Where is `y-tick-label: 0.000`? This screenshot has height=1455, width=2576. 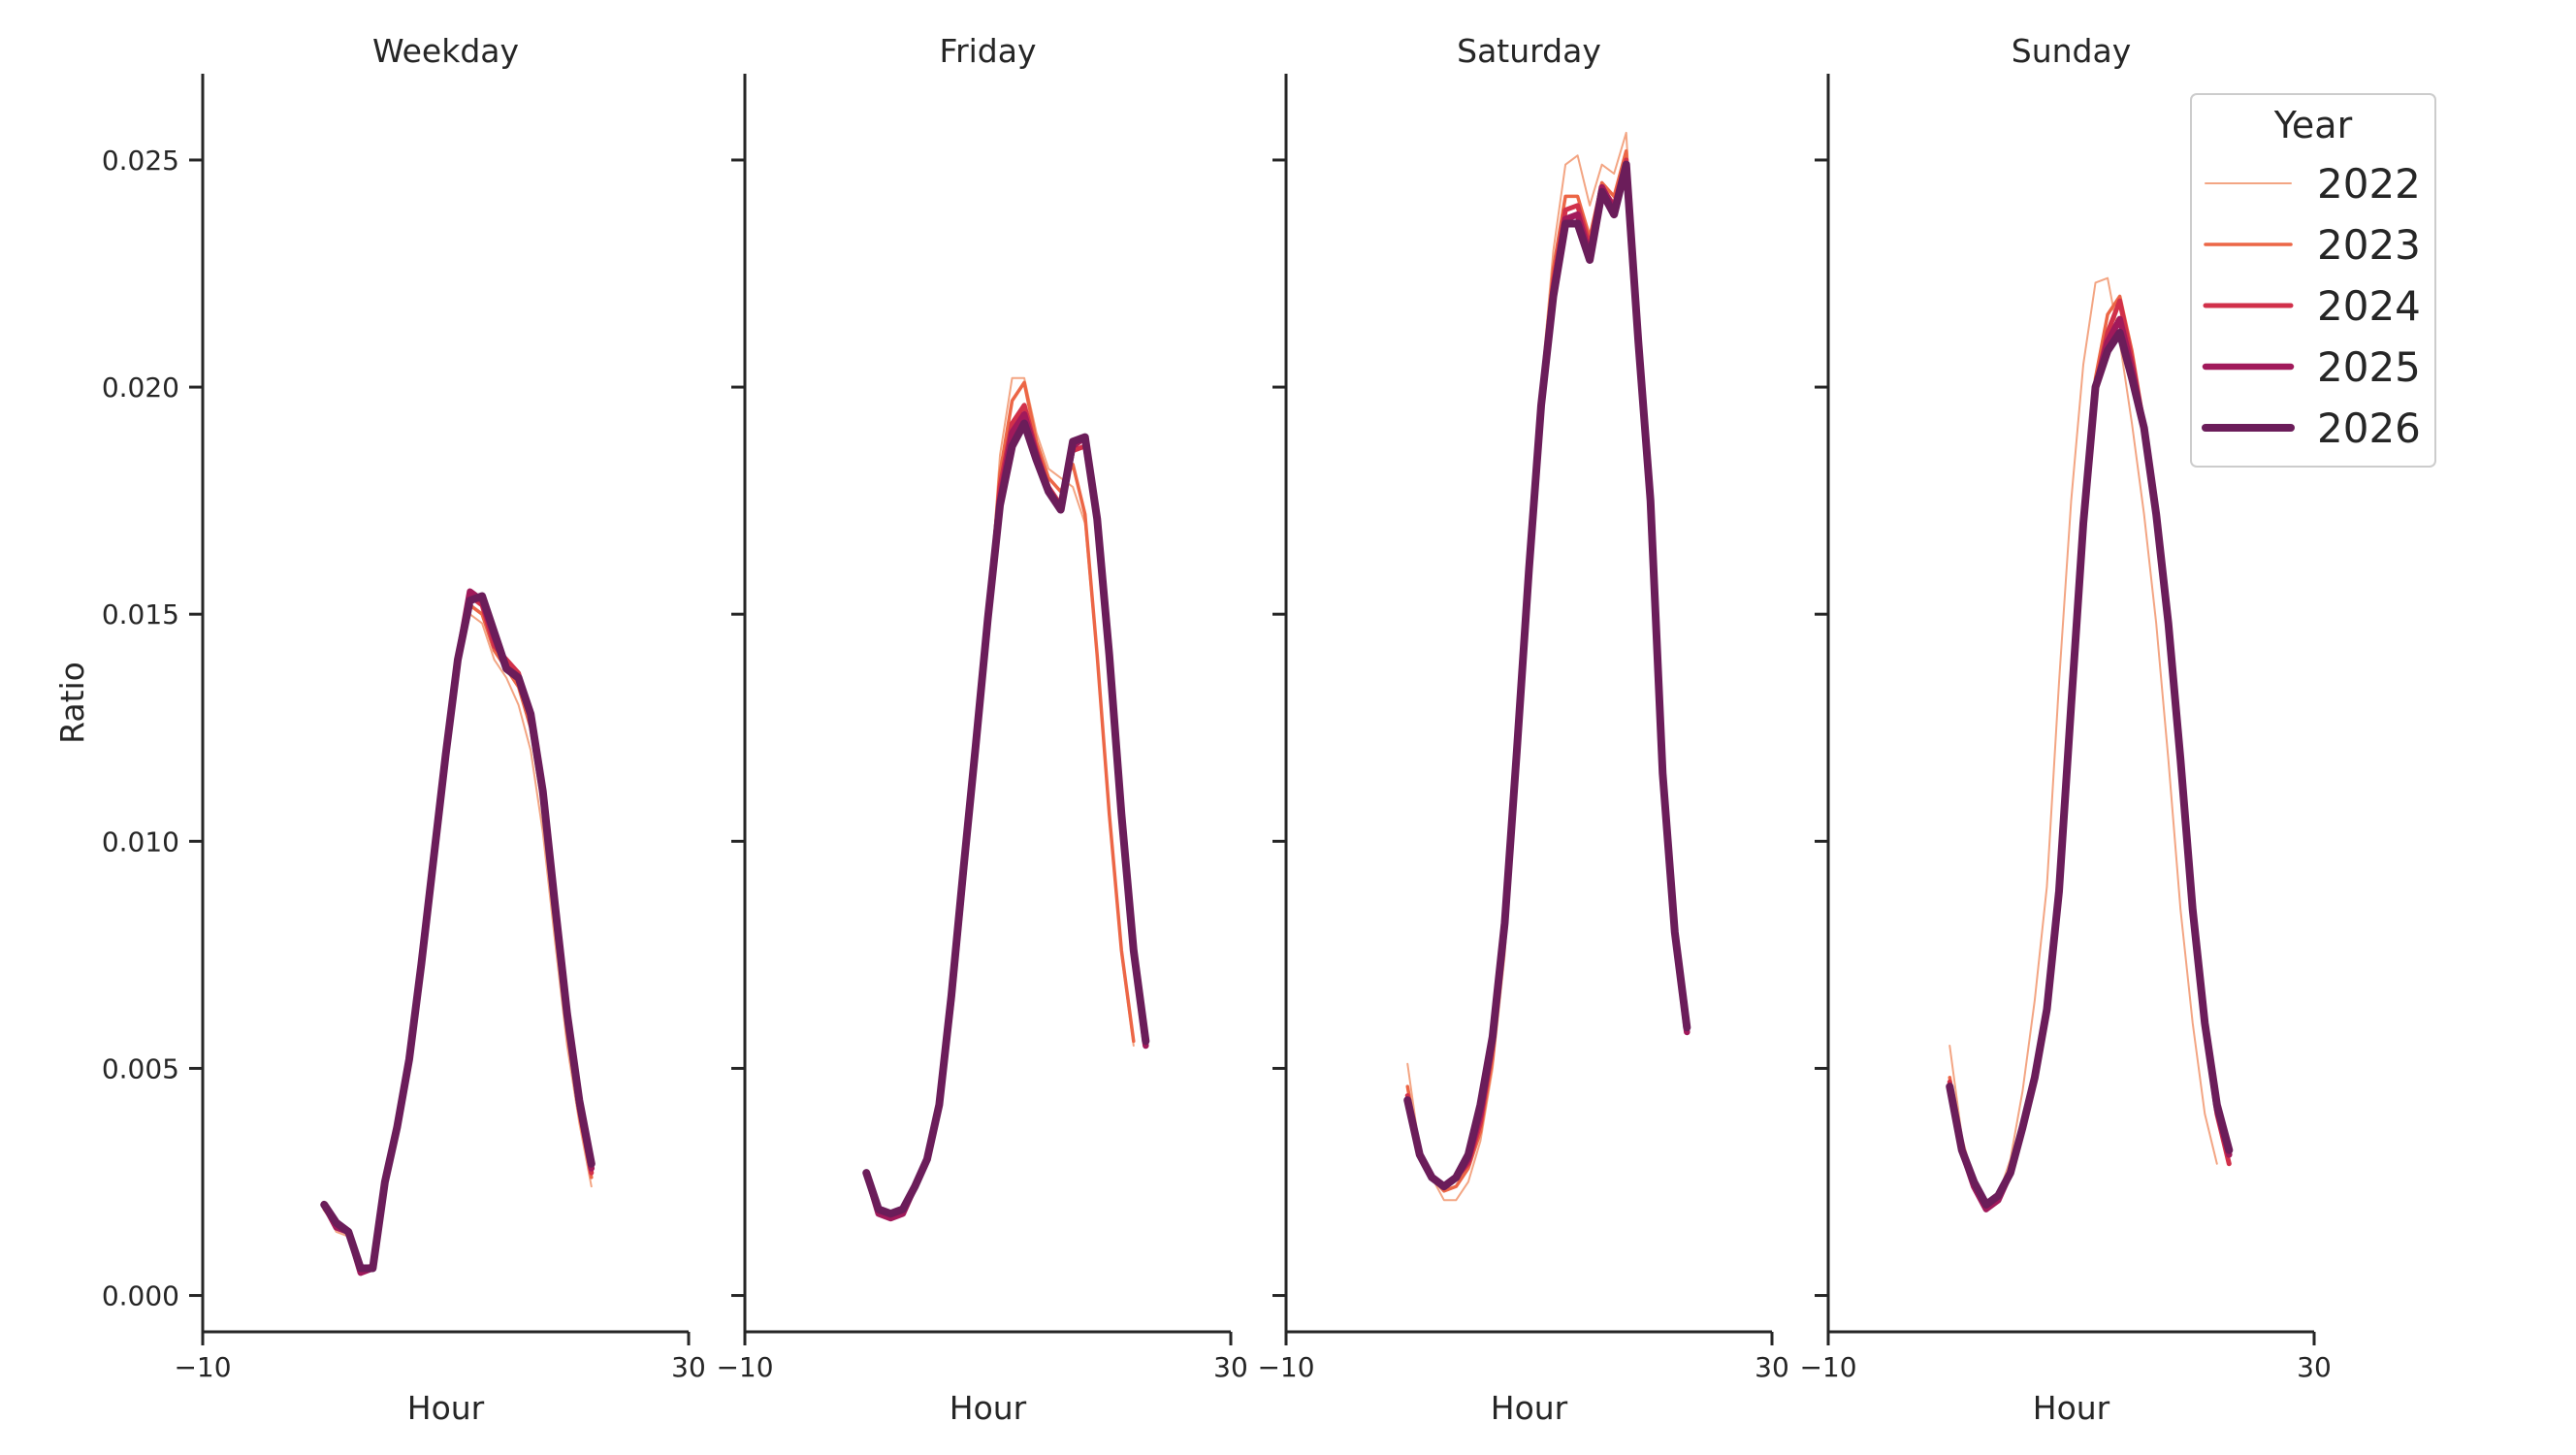 y-tick-label: 0.000 is located at coordinates (140, 1296).